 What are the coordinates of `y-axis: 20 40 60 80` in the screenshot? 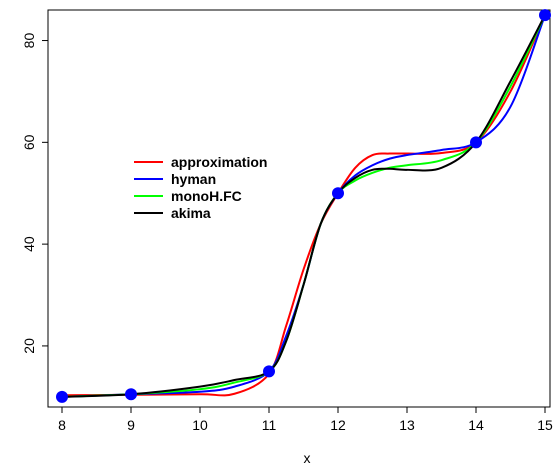 It's located at (34, 193).